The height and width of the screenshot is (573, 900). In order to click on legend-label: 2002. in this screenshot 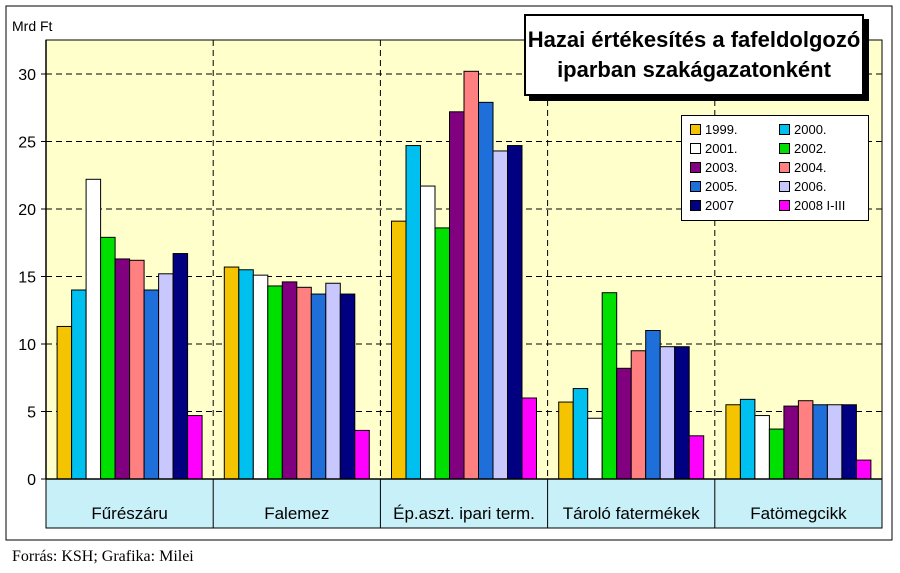, I will do `click(810, 148)`.